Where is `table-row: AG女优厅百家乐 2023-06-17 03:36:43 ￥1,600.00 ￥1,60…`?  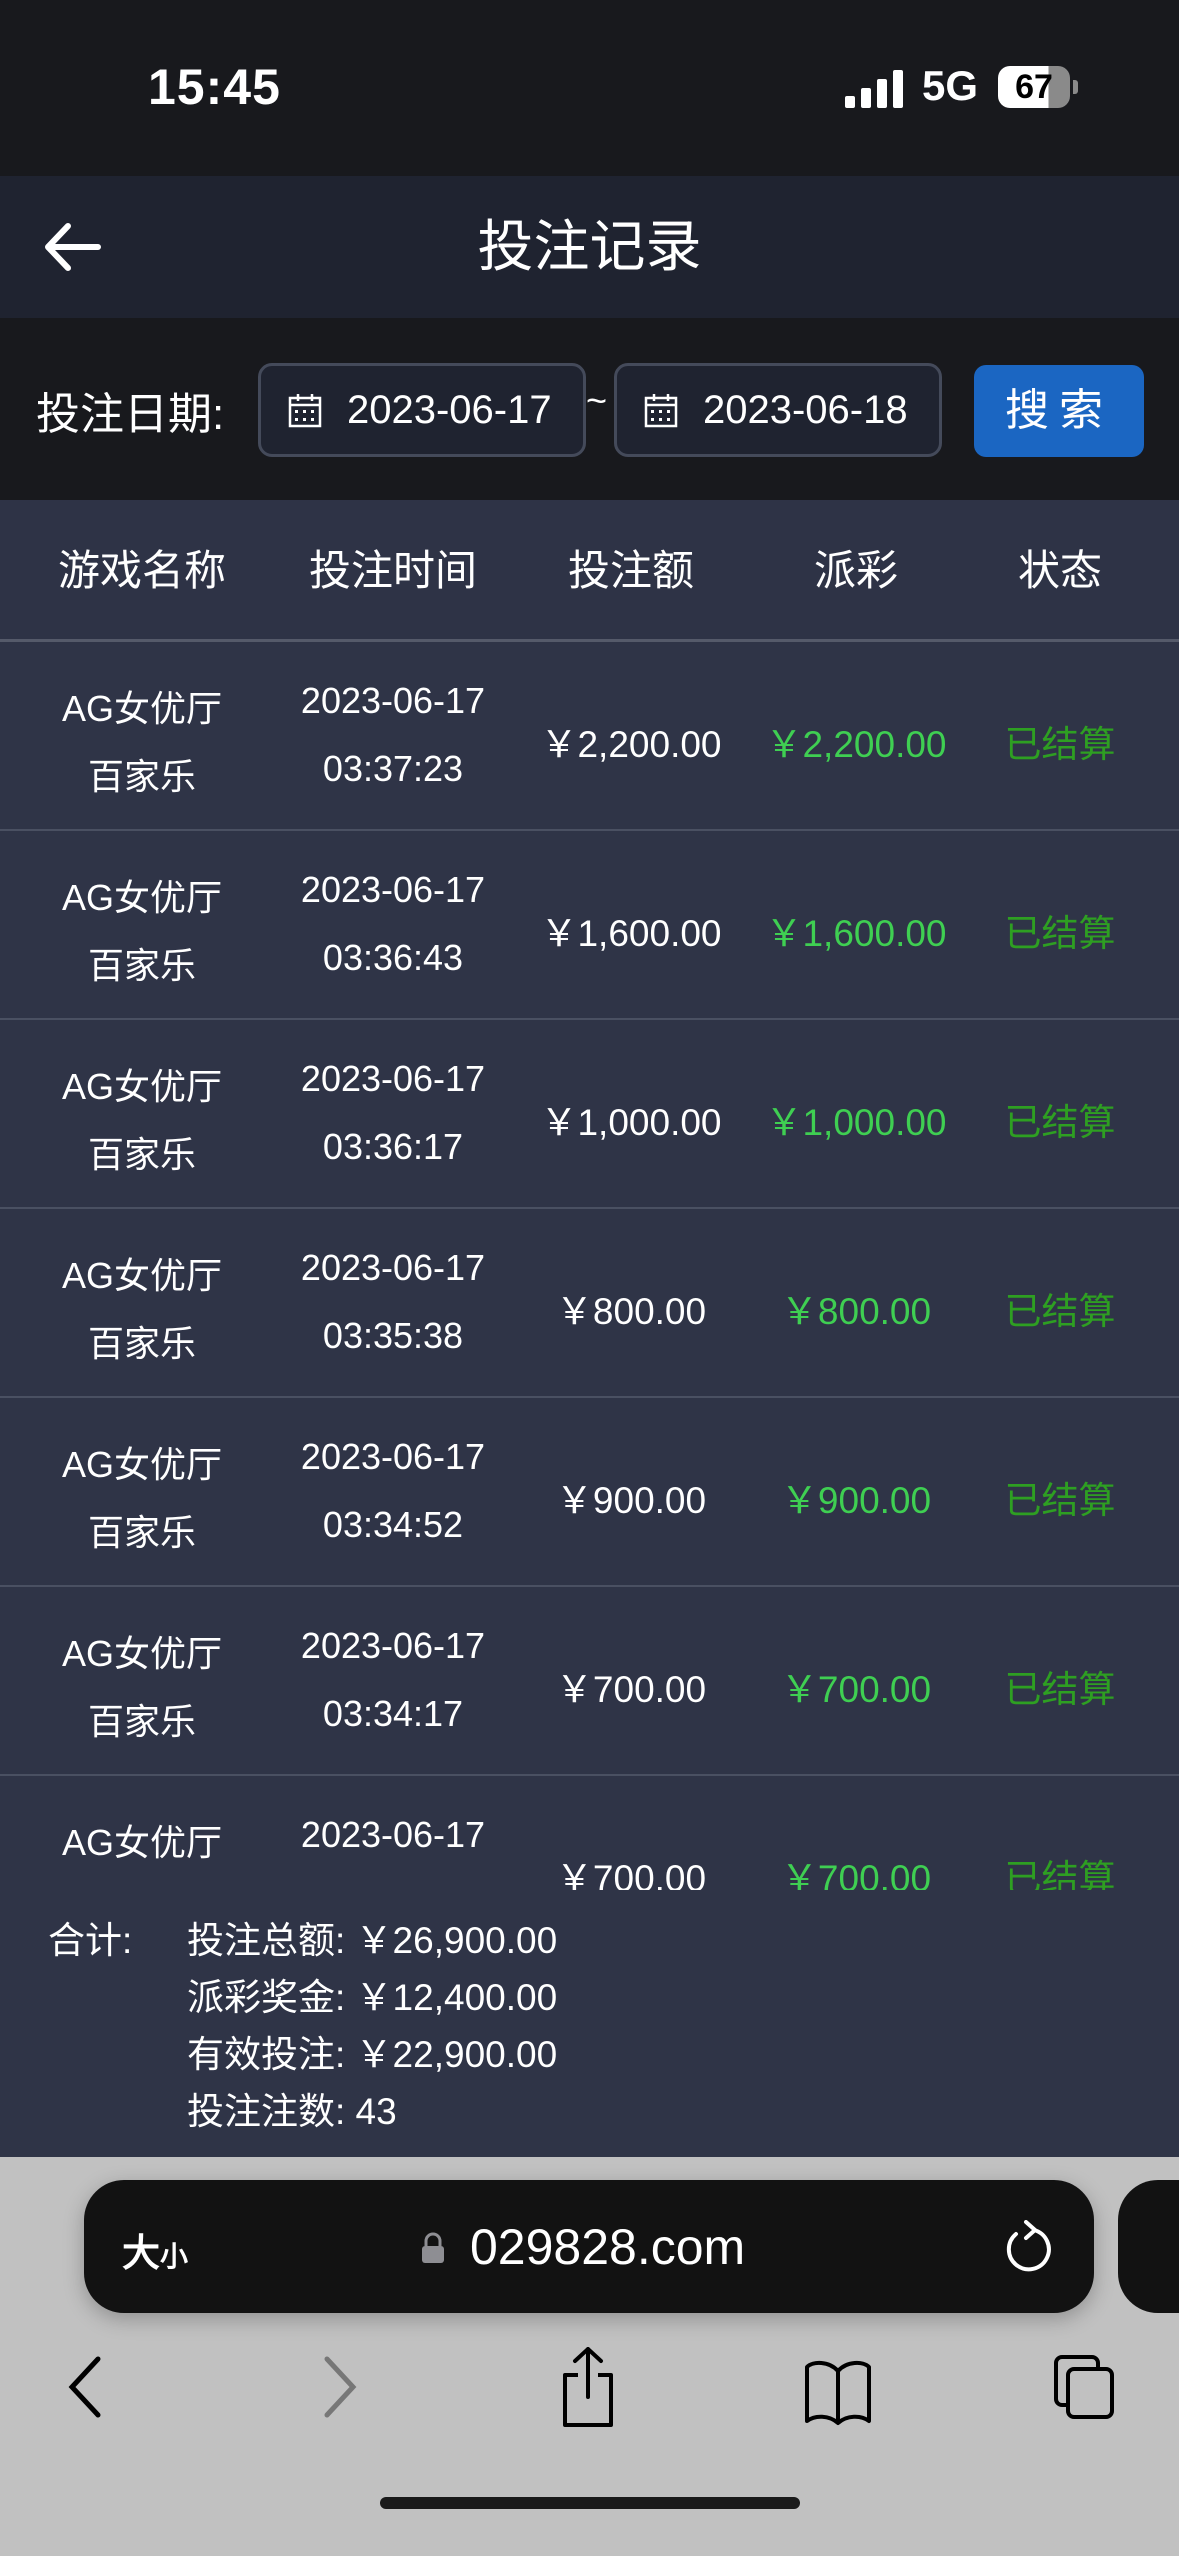
table-row: AG女优厅百家乐 2023-06-17 03:36:43 ￥1,600.00 ￥1,60… is located at coordinates (589, 925).